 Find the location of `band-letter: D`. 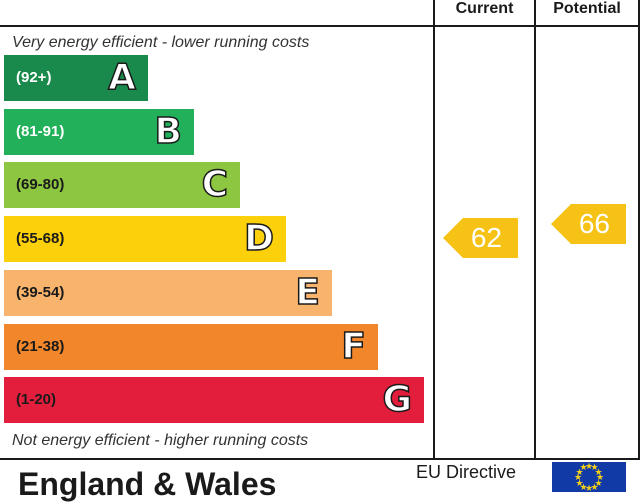

band-letter: D is located at coordinates (258, 238).